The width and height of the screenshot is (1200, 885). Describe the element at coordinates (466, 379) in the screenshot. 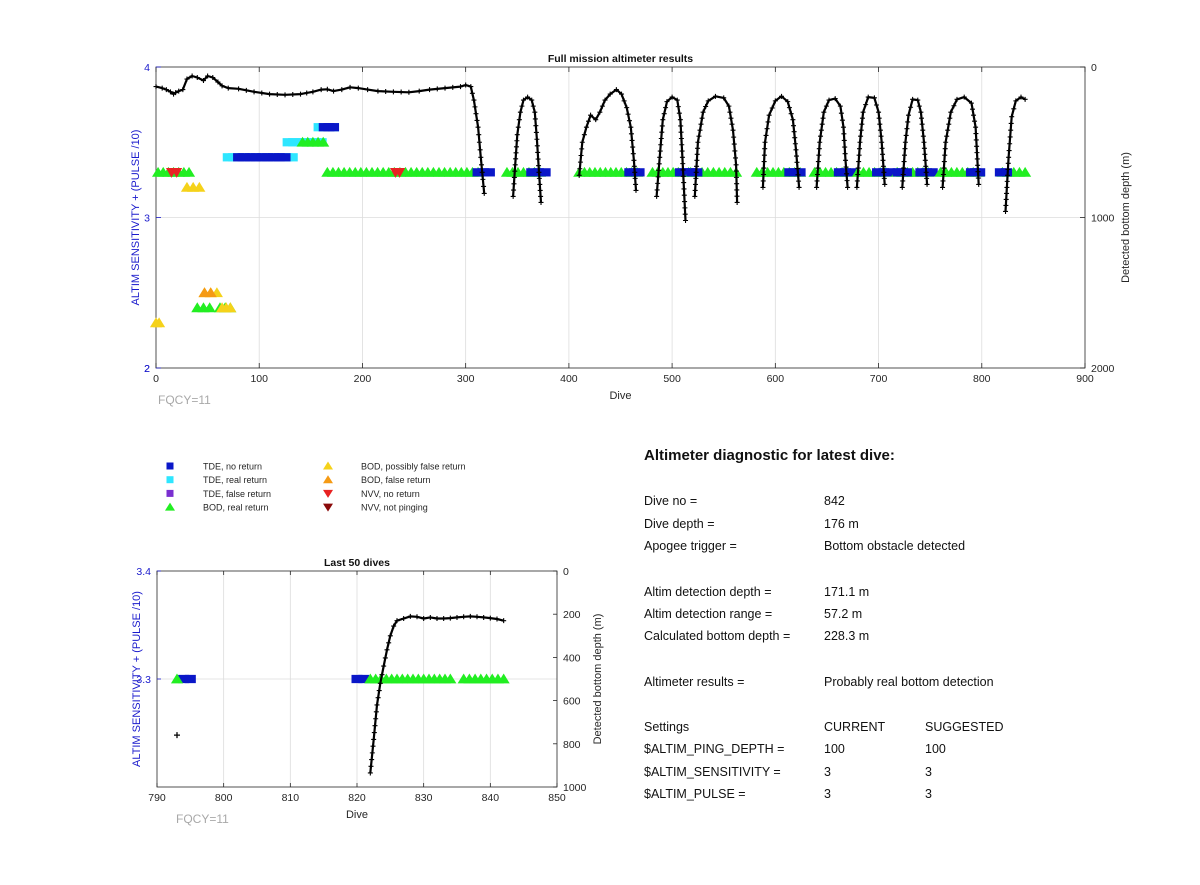

I see `x-tick-label: 300` at that location.